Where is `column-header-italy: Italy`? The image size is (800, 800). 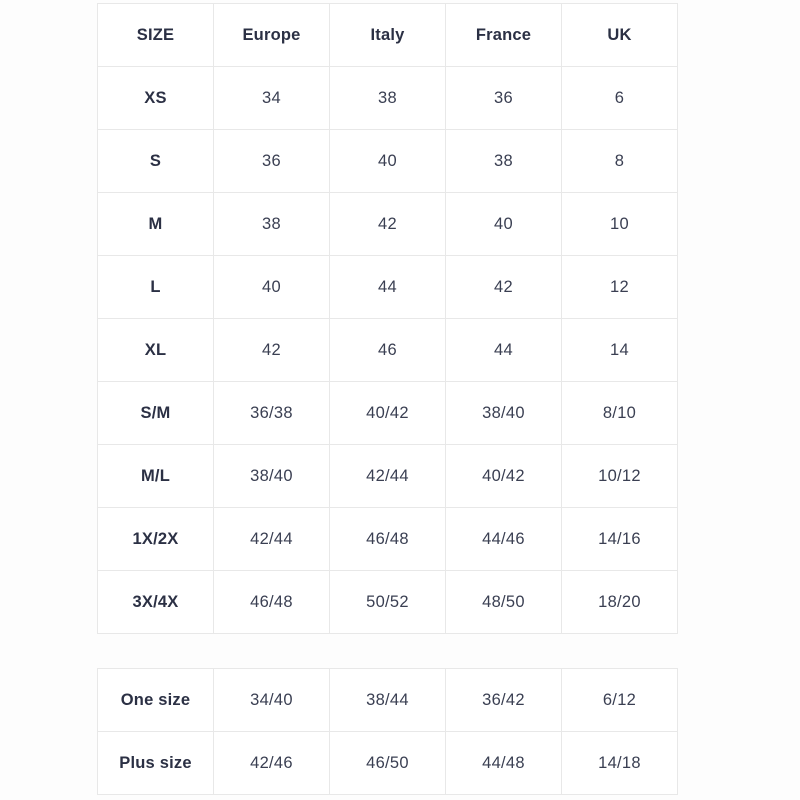
column-header-italy: Italy is located at coordinates (387, 35).